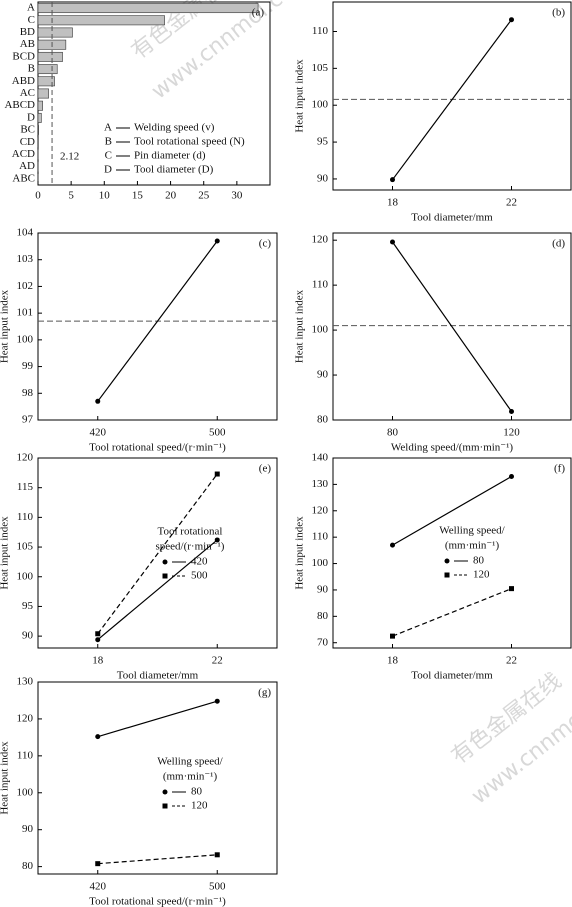  Describe the element at coordinates (31, 20) in the screenshot. I see `category-label: C` at that location.